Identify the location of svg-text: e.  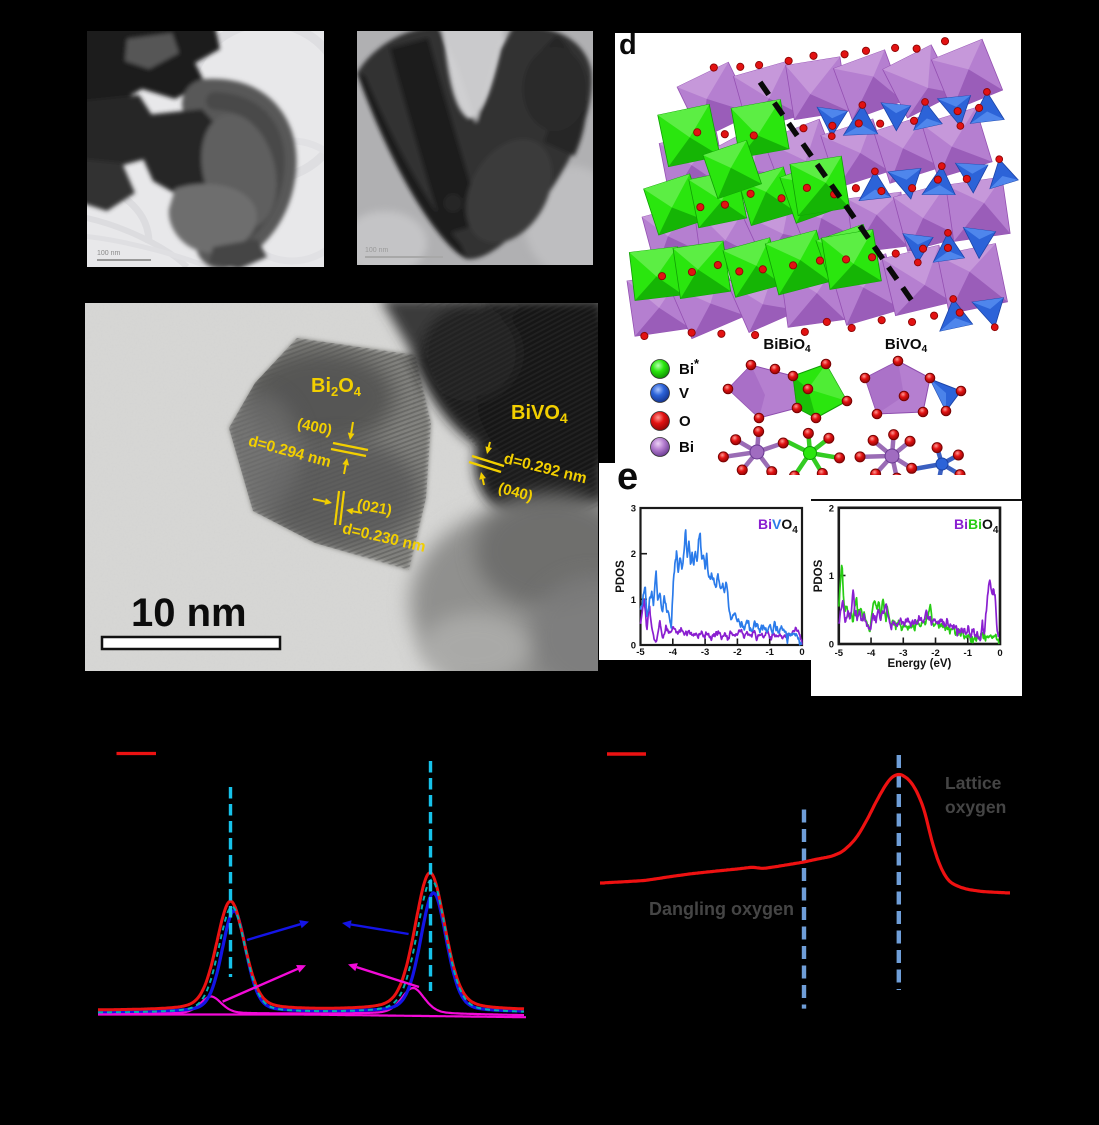
(627, 477).